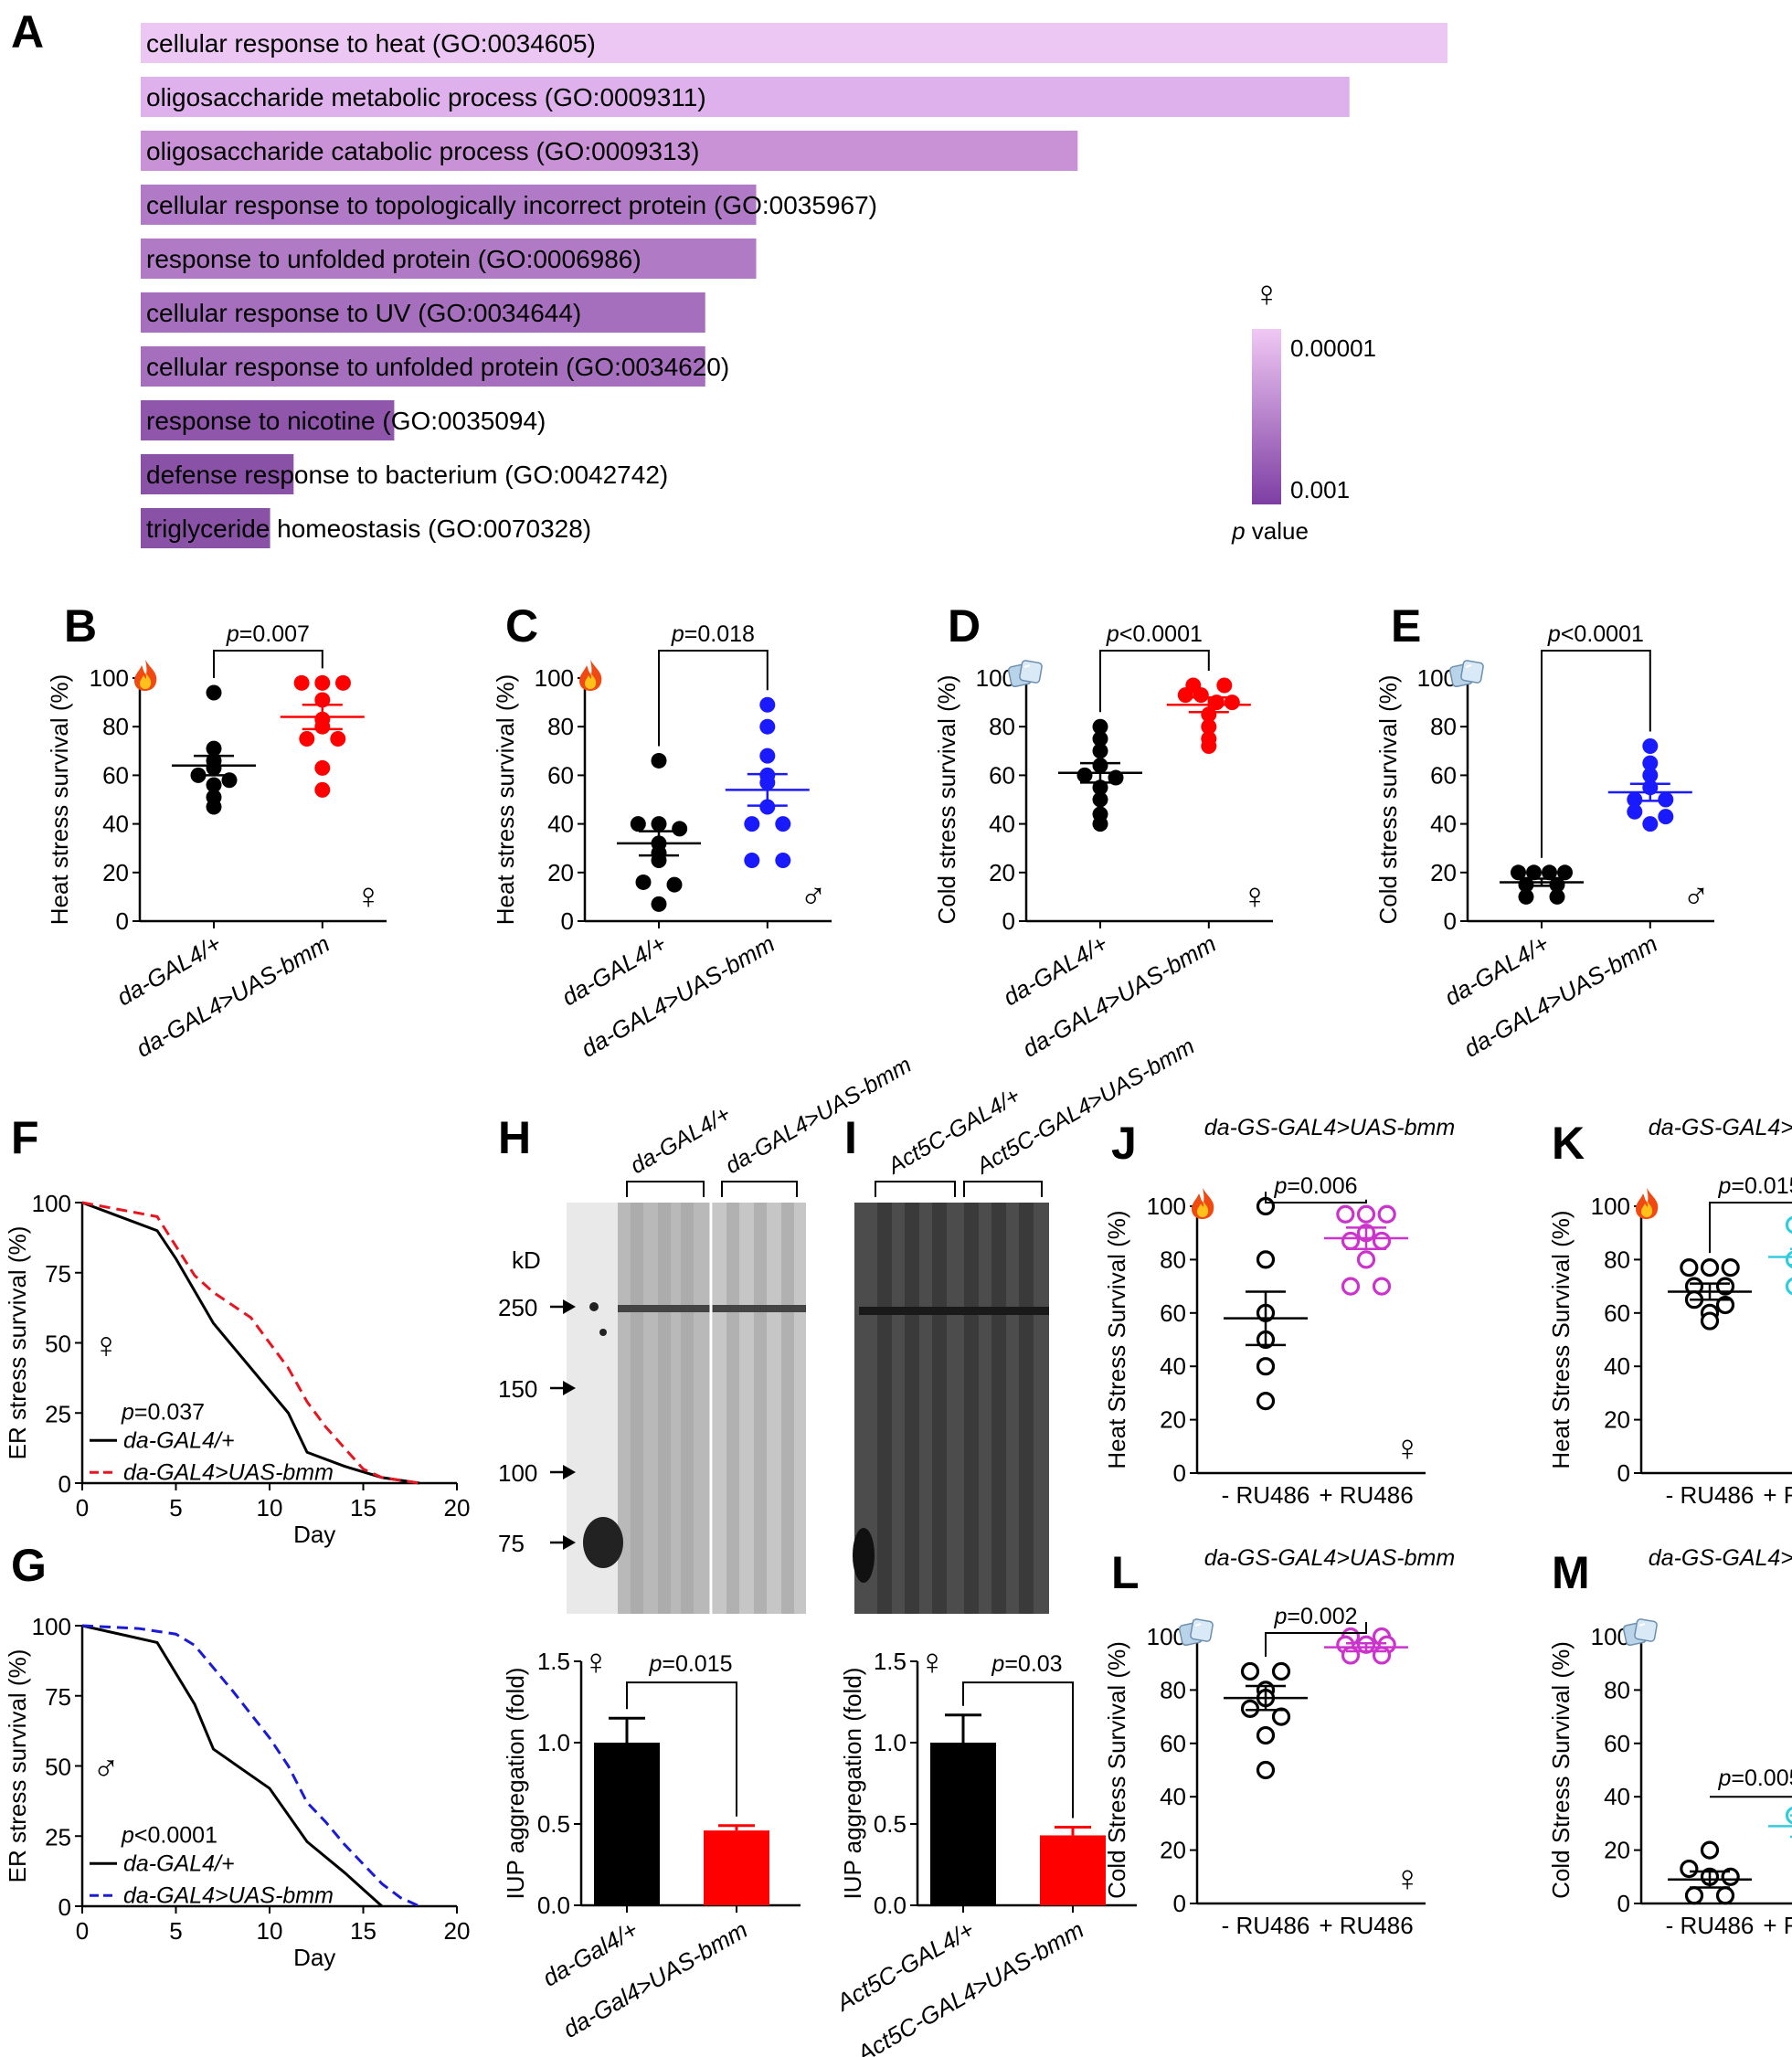 This screenshot has width=1792, height=2057. What do you see at coordinates (251, 1343) in the screenshot?
I see `survival-curve` at bounding box center [251, 1343].